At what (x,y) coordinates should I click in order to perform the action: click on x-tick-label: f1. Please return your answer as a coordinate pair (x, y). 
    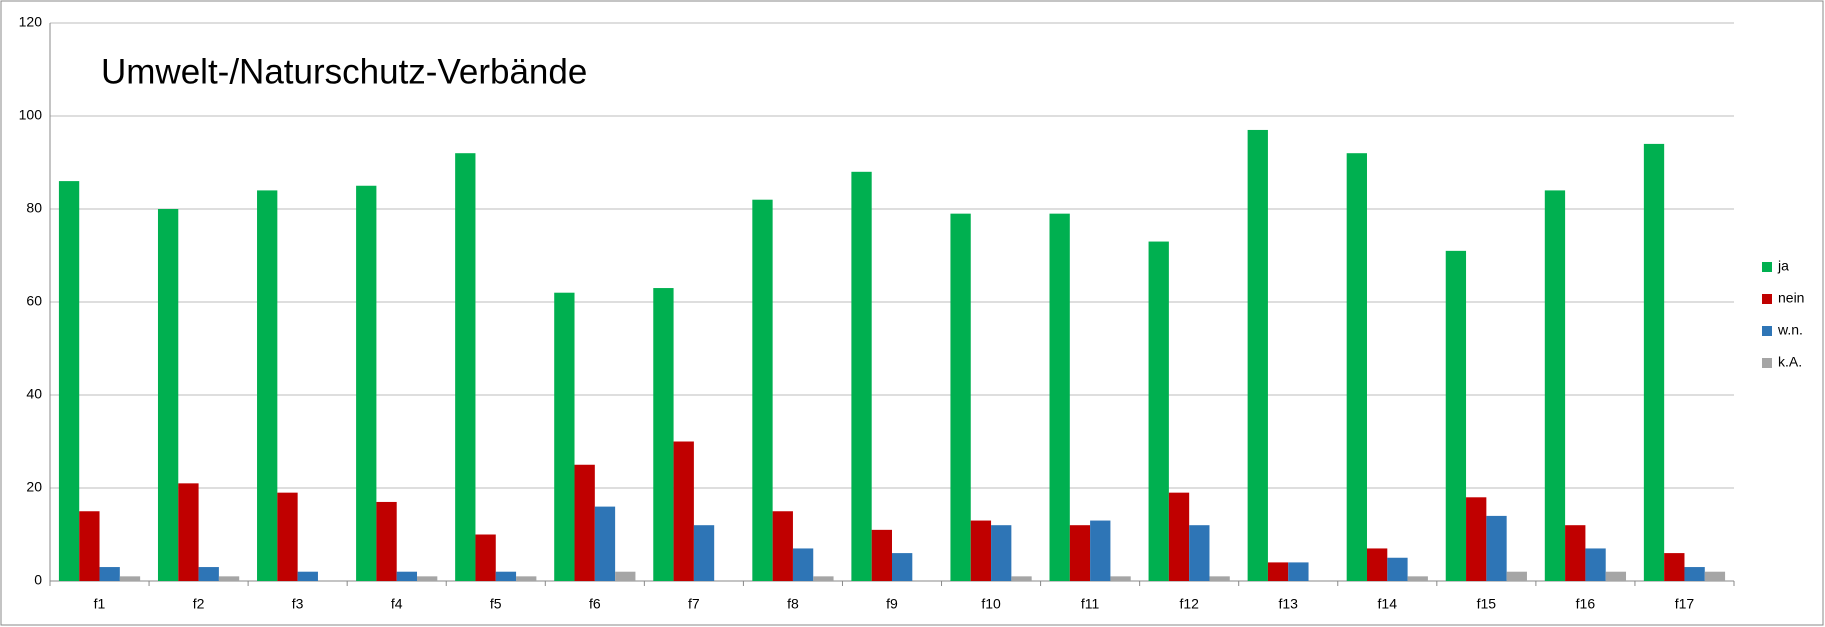
    Looking at the image, I should click on (100, 604).